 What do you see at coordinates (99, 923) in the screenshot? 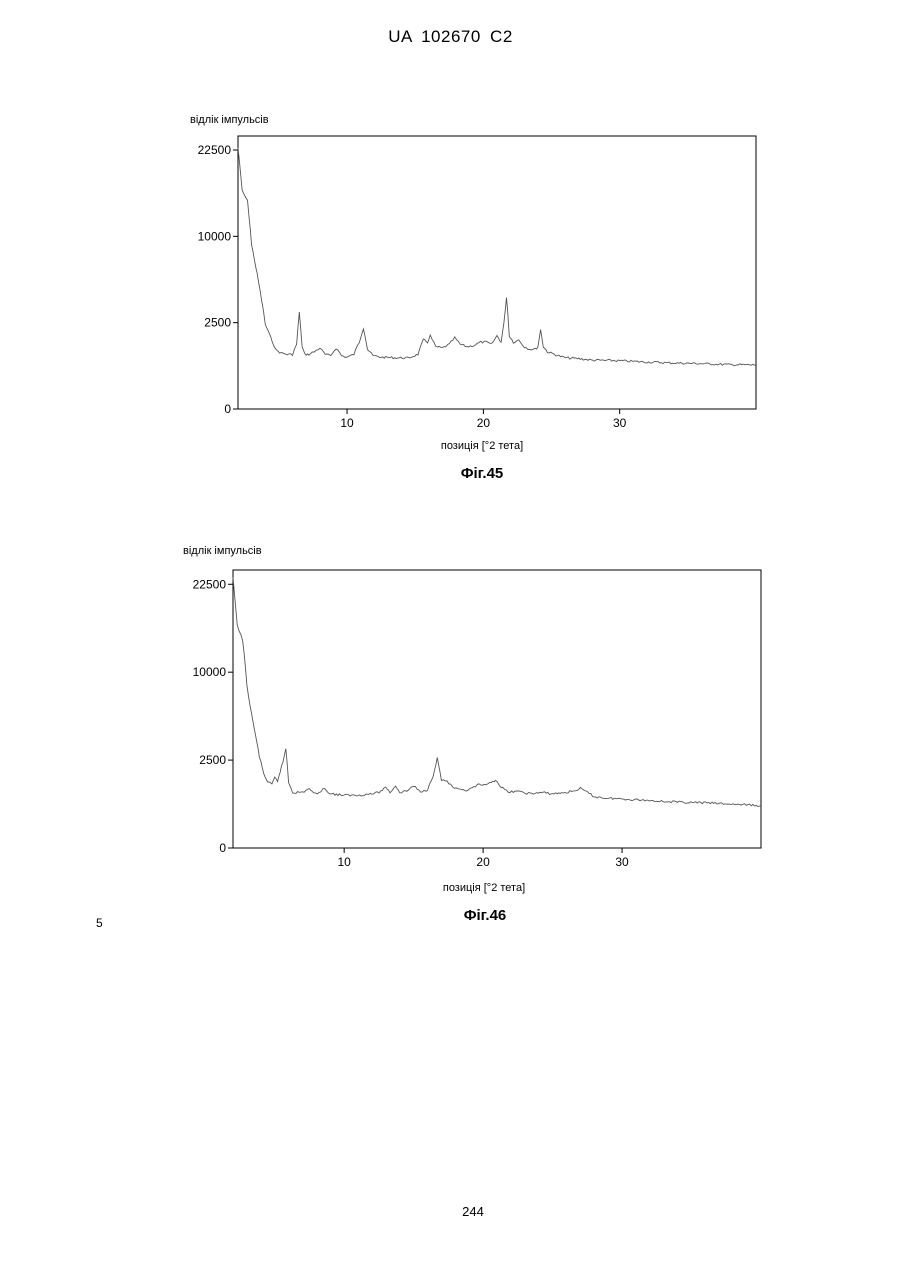
I see `line-number: 5` at bounding box center [99, 923].